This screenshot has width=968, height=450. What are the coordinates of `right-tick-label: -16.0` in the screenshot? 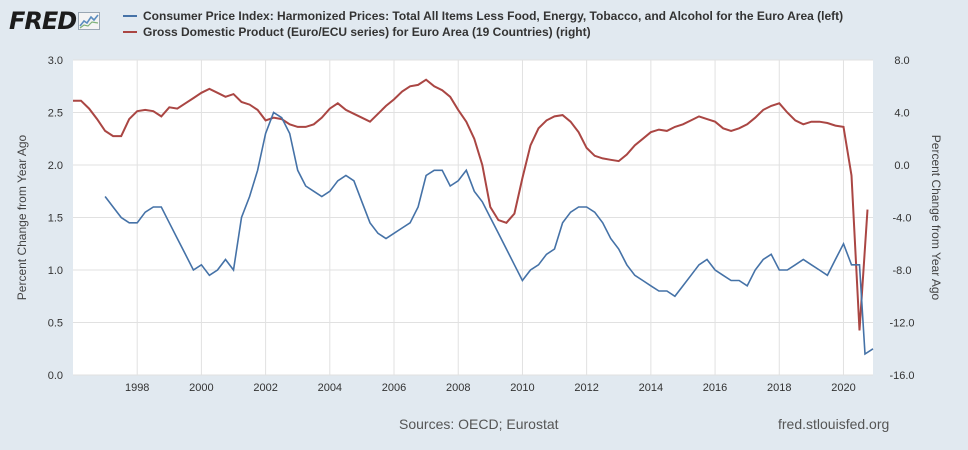 It's located at (901, 376).